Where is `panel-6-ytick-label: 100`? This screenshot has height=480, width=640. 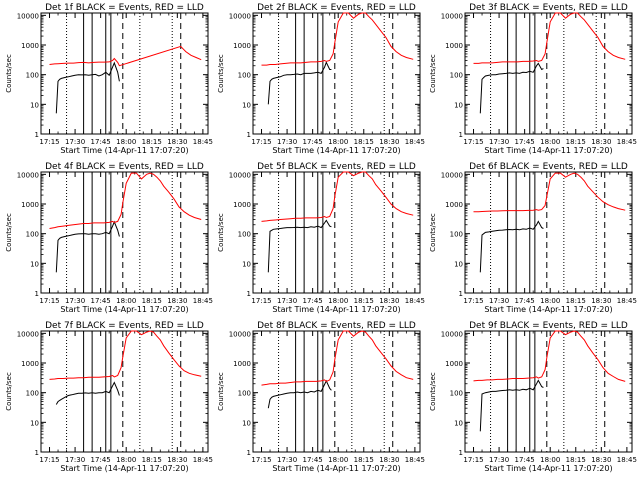 panel-6-ytick-label: 100 is located at coordinates (456, 235).